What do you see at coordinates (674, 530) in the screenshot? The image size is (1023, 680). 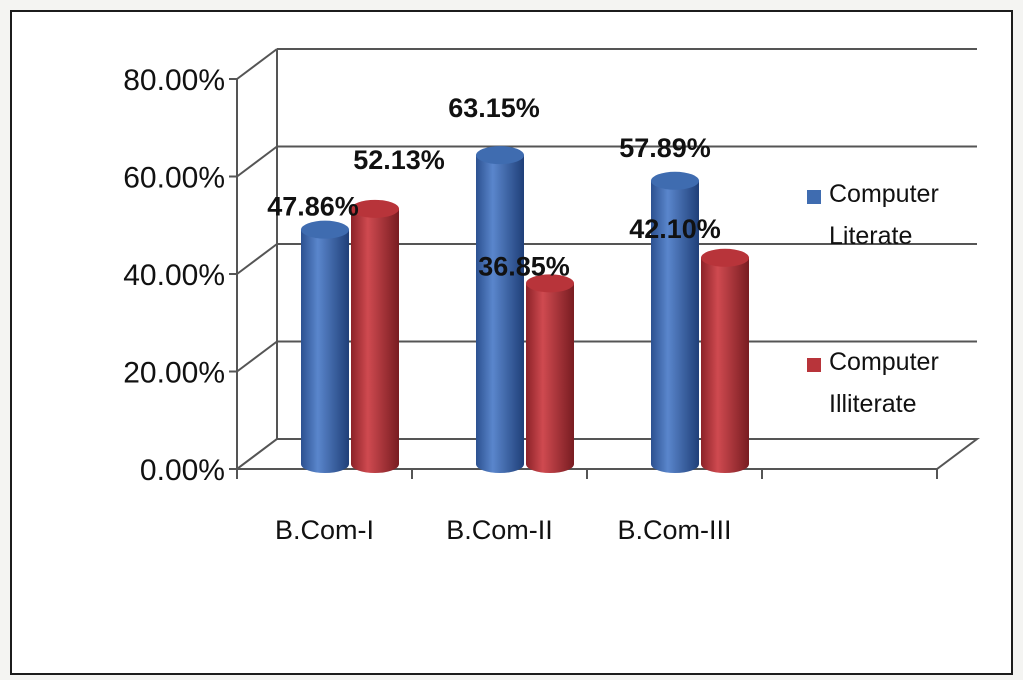 I see `x-tick-label: B.Com-III` at bounding box center [674, 530].